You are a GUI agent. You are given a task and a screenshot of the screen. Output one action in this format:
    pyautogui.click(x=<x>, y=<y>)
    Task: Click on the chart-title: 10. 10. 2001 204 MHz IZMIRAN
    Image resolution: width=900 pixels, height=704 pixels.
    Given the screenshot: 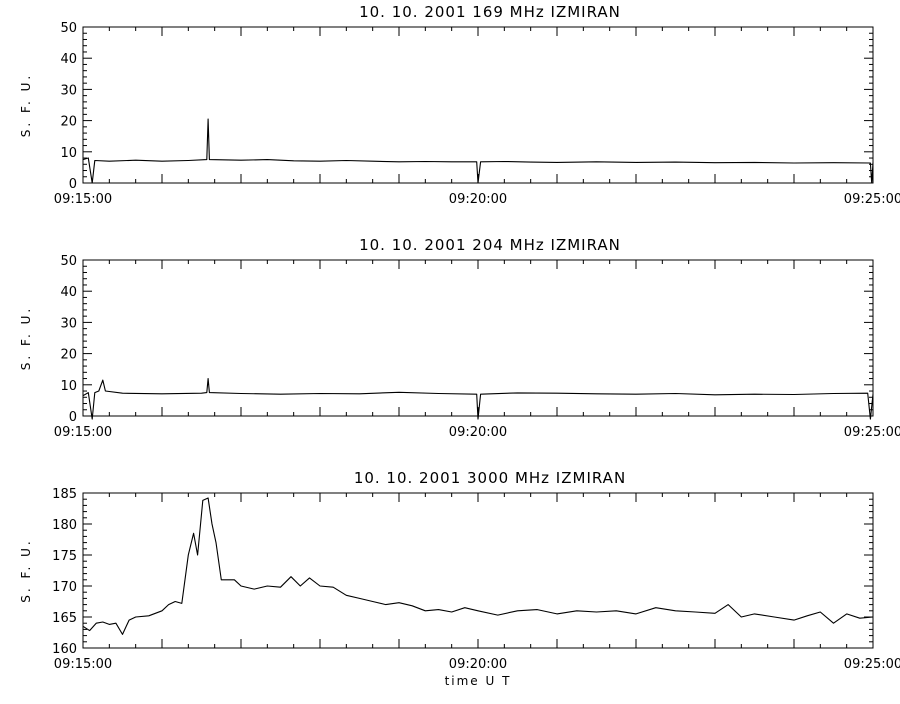 What is the action you would take?
    pyautogui.click(x=490, y=245)
    